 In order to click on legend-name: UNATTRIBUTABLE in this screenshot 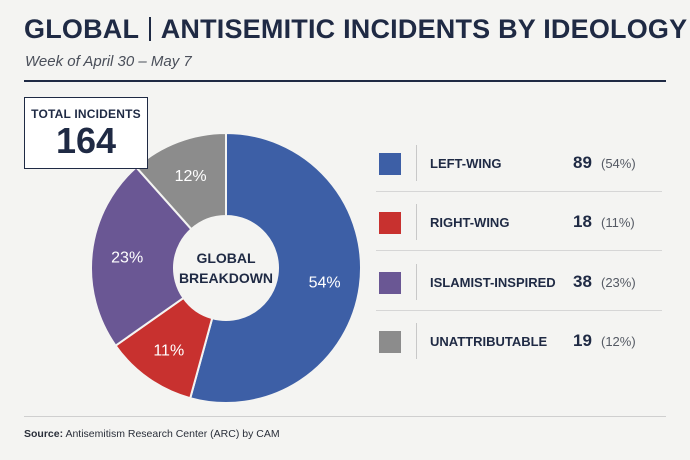, I will do `click(489, 341)`.